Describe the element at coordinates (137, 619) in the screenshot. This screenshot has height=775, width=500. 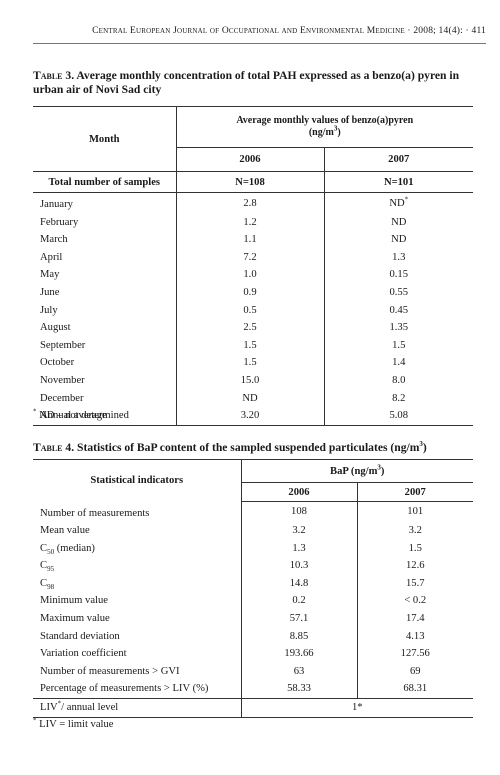
I see `indicator-cell: Maximum value` at that location.